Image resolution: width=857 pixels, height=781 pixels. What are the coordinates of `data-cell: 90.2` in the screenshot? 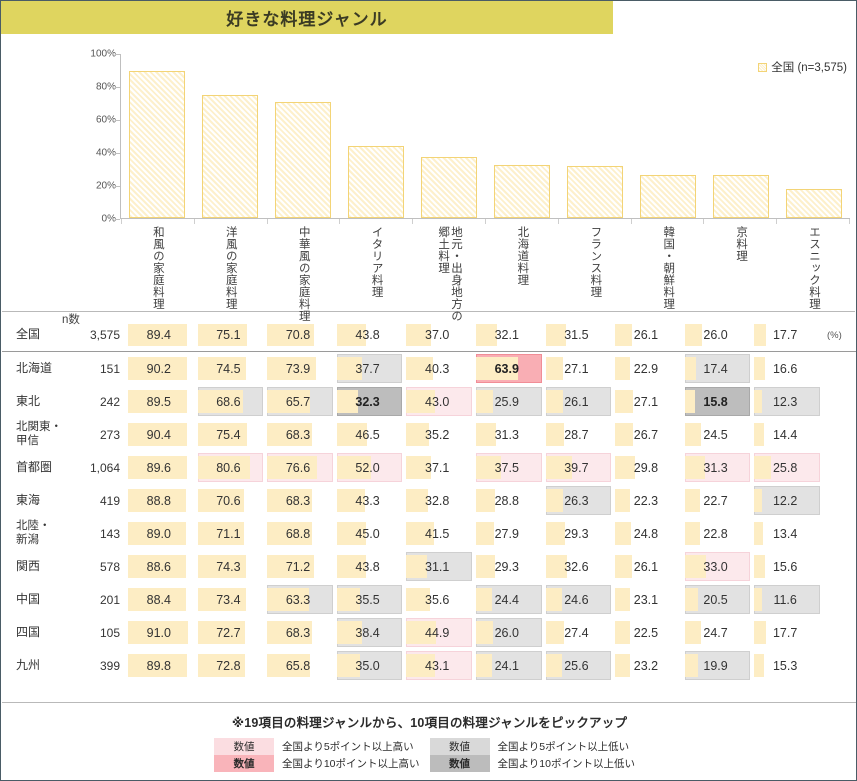 It's located at (161, 368).